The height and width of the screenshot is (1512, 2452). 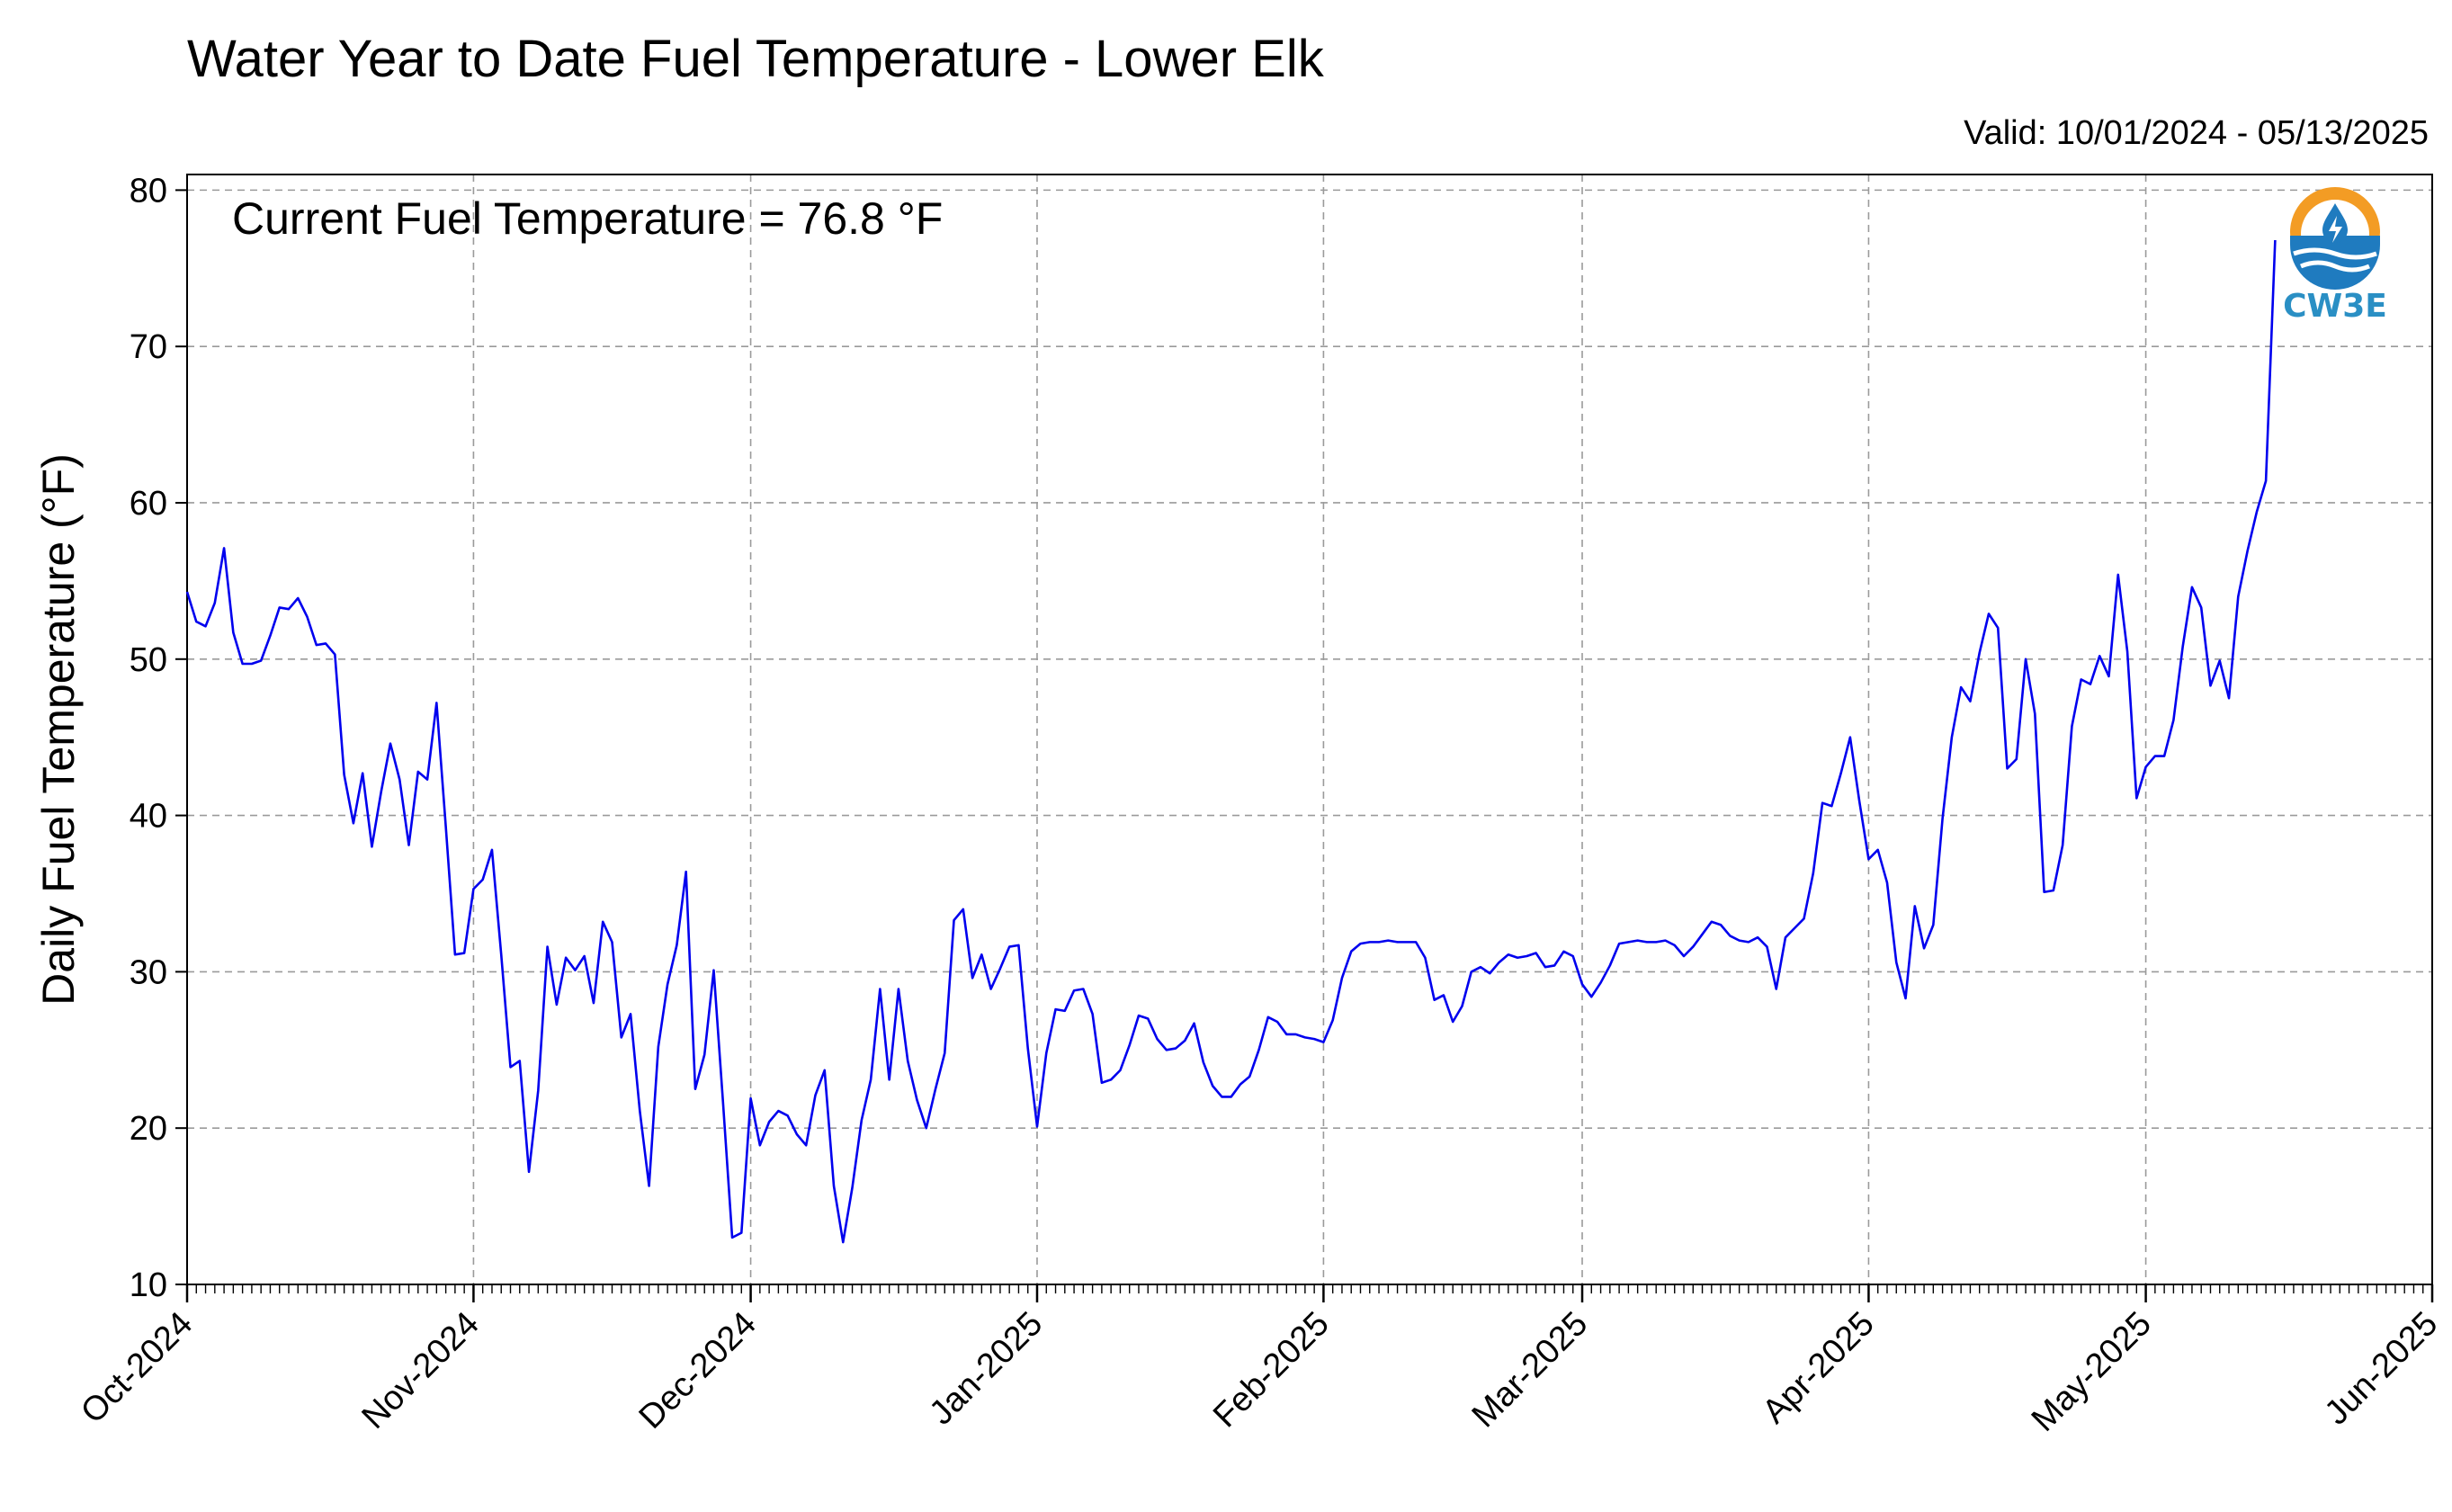 I want to click on x-tick-label: Oct-2024, so click(x=137, y=1368).